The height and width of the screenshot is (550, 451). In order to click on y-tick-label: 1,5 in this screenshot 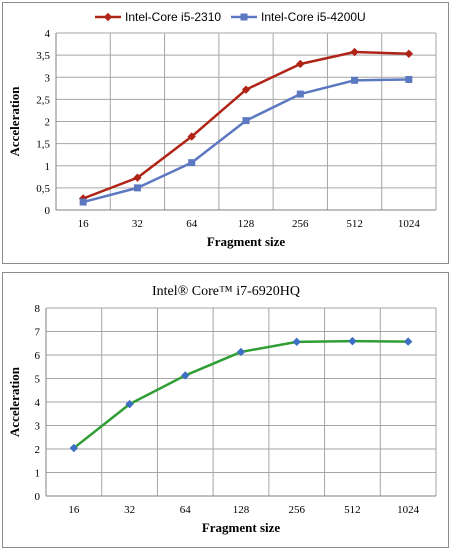, I will do `click(43, 145)`.